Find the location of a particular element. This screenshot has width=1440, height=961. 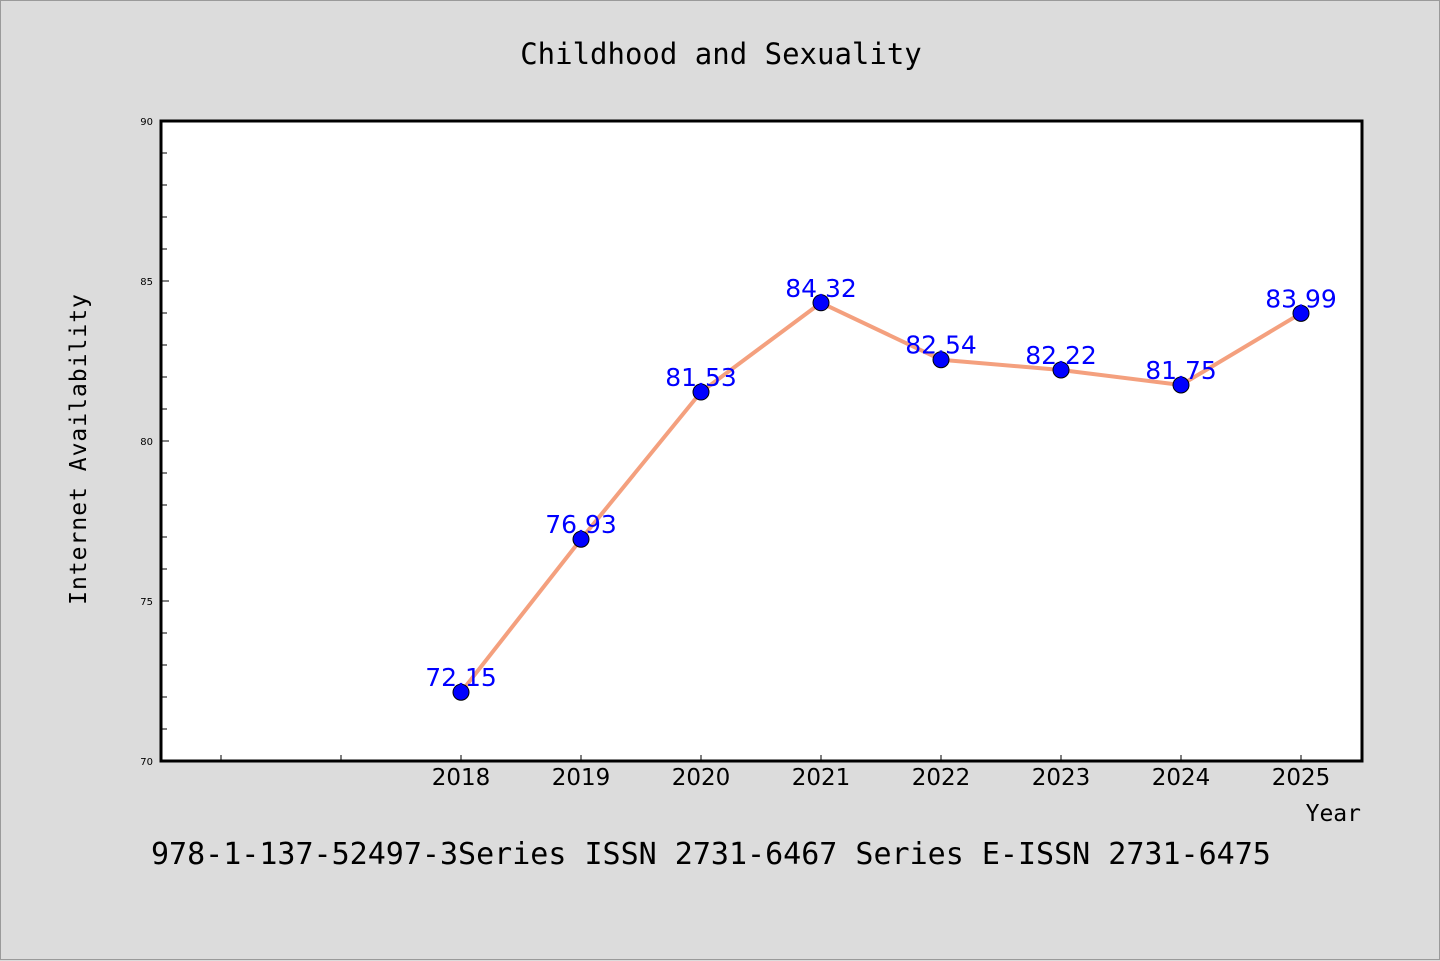

x-axis-label: Year is located at coordinates (1333, 814).